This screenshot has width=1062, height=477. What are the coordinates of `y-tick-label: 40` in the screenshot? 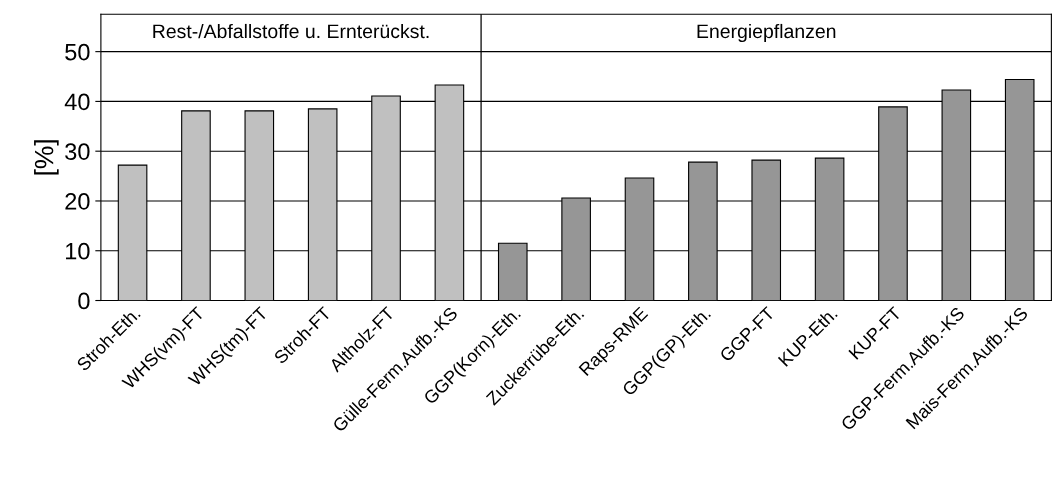 It's located at (77, 102).